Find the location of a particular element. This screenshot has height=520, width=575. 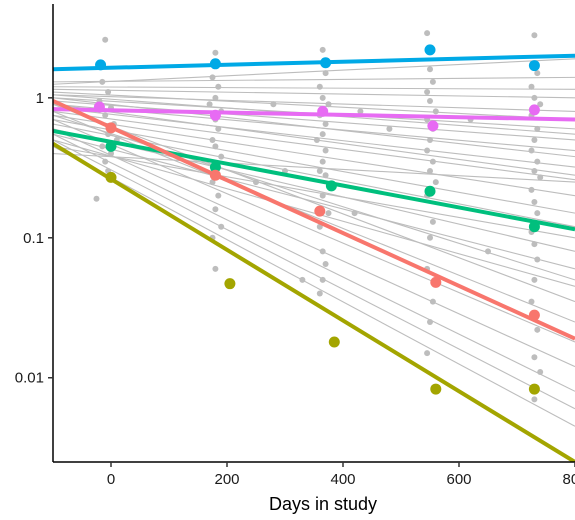

y-tick-label: 0.1 is located at coordinates (33, 238).